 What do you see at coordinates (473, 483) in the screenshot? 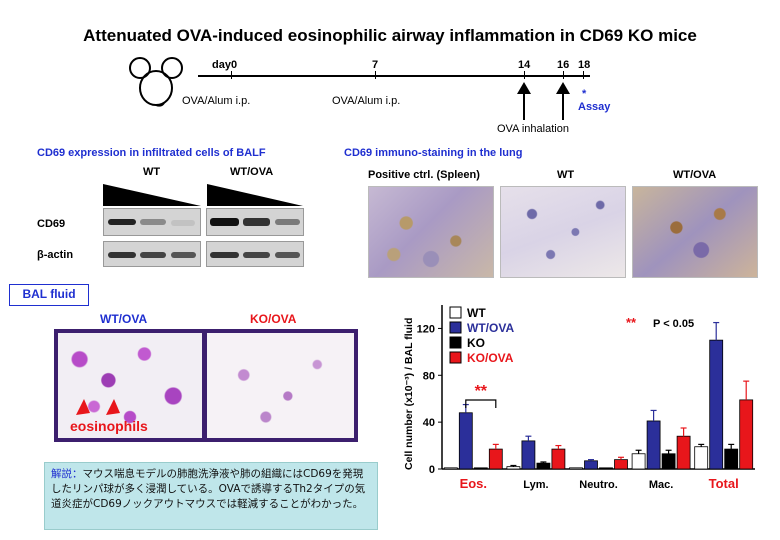
I see `x-tick-label: Eos.` at bounding box center [473, 483].